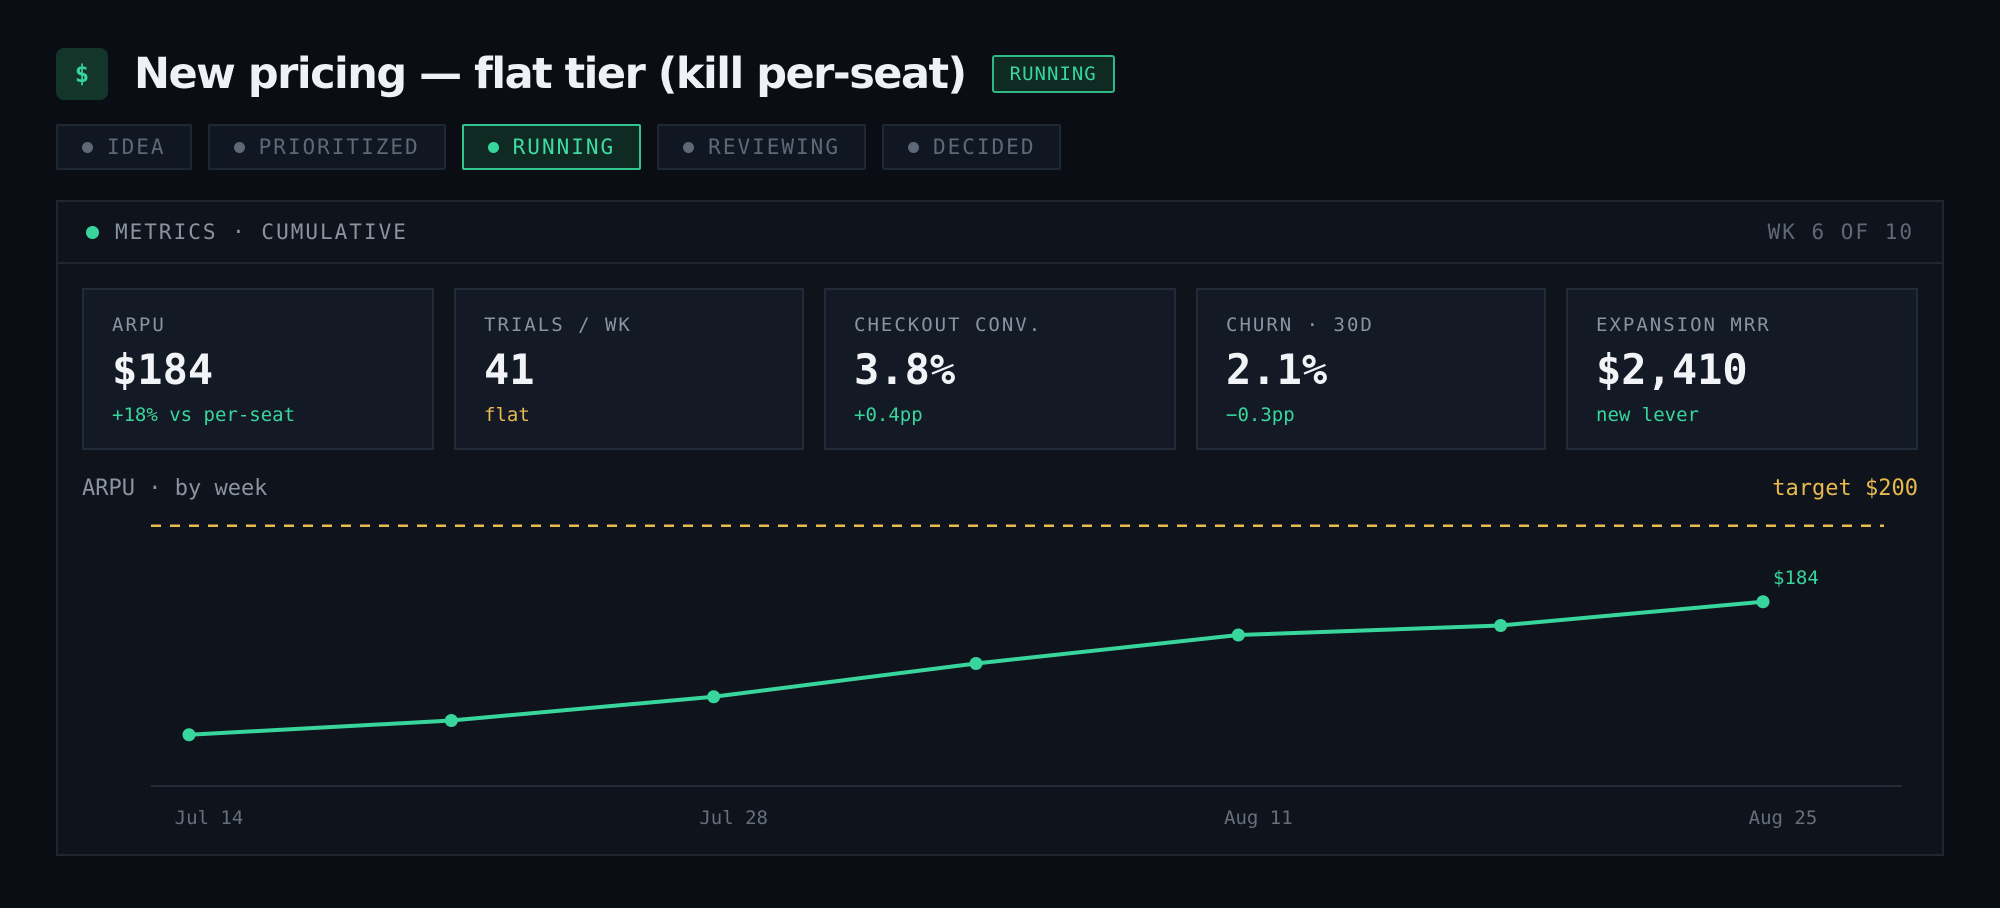 This screenshot has width=2000, height=908. What do you see at coordinates (948, 325) in the screenshot?
I see `kpi-label: CHECKOUT CONV.` at bounding box center [948, 325].